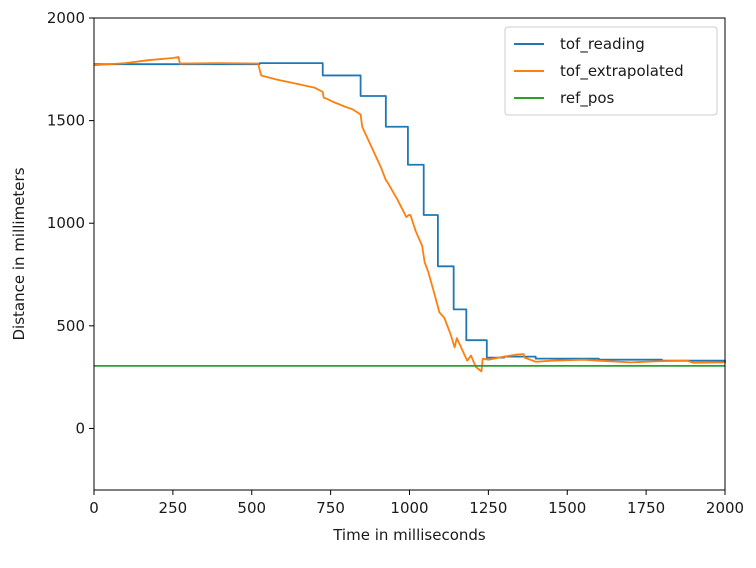  I want to click on legend-label-tof-reading: tof_reading, so click(602, 44).